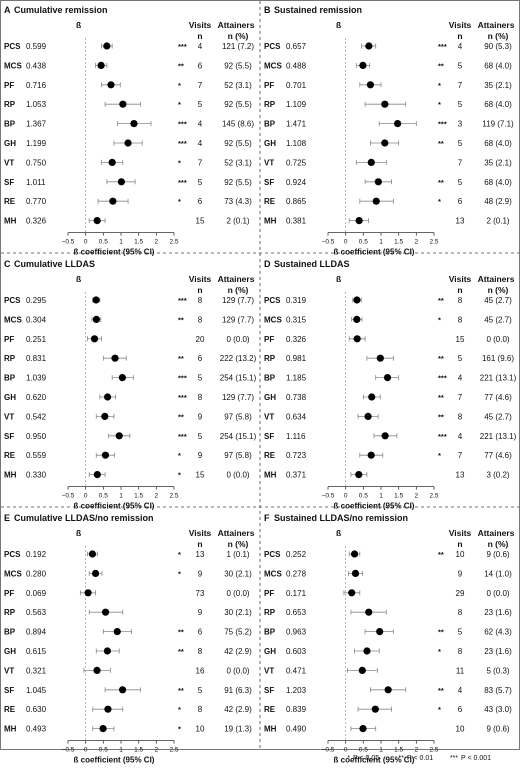 This screenshot has width=520, height=771. Describe the element at coordinates (498, 690) in the screenshot. I see `attainers-value: 83 (5.7)` at that location.